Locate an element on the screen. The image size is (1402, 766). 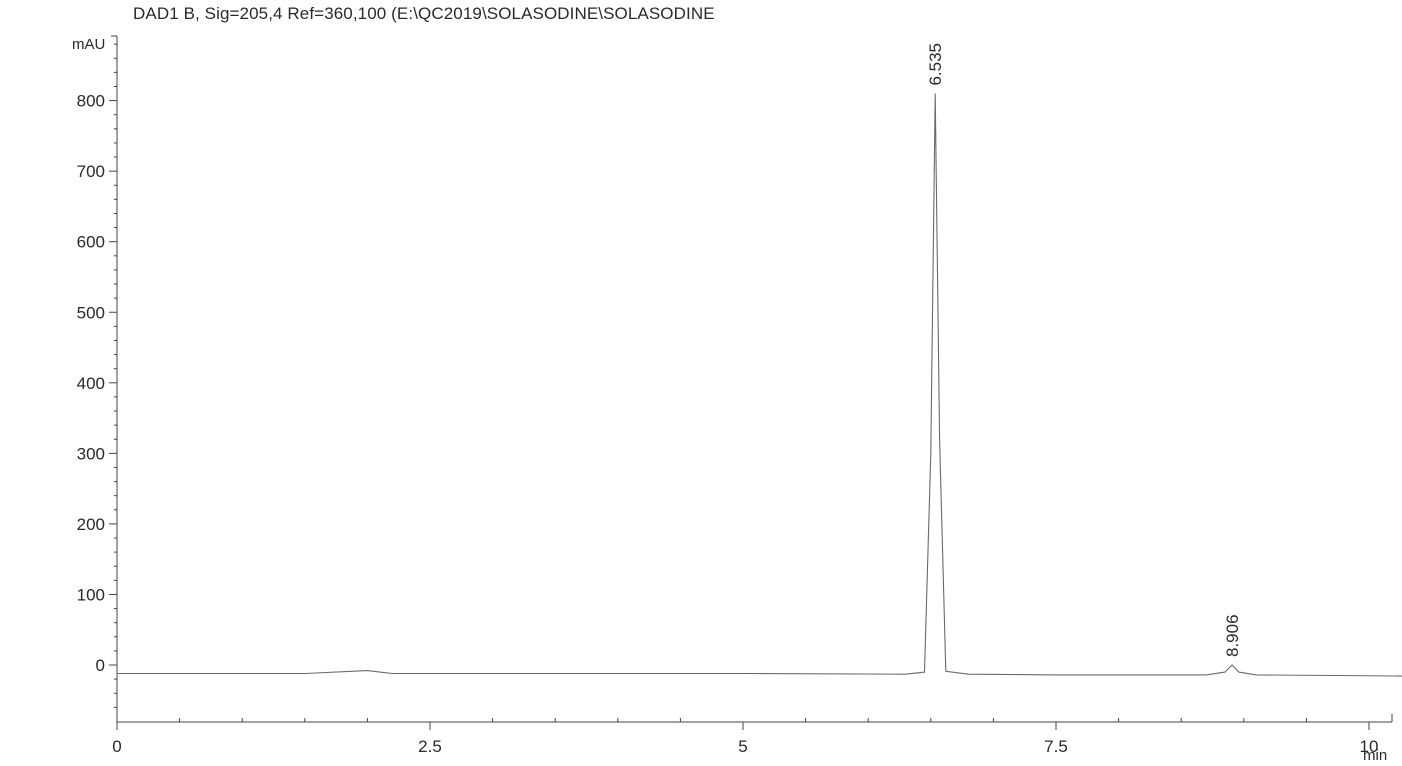
x-tick-label: 10 is located at coordinates (1369, 746).